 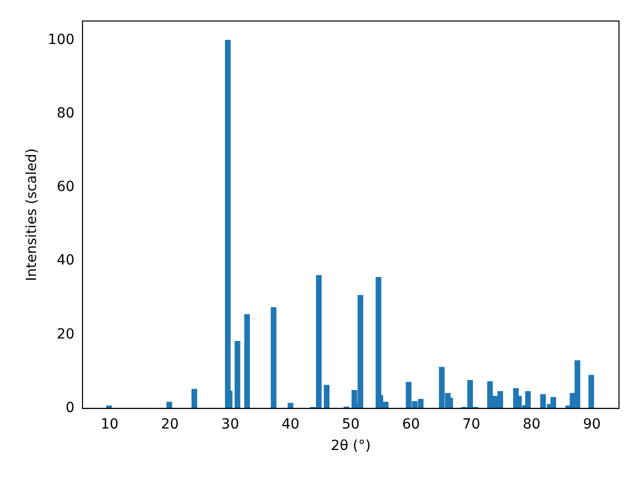 What do you see at coordinates (109, 424) in the screenshot?
I see `x-tick-label: 10` at bounding box center [109, 424].